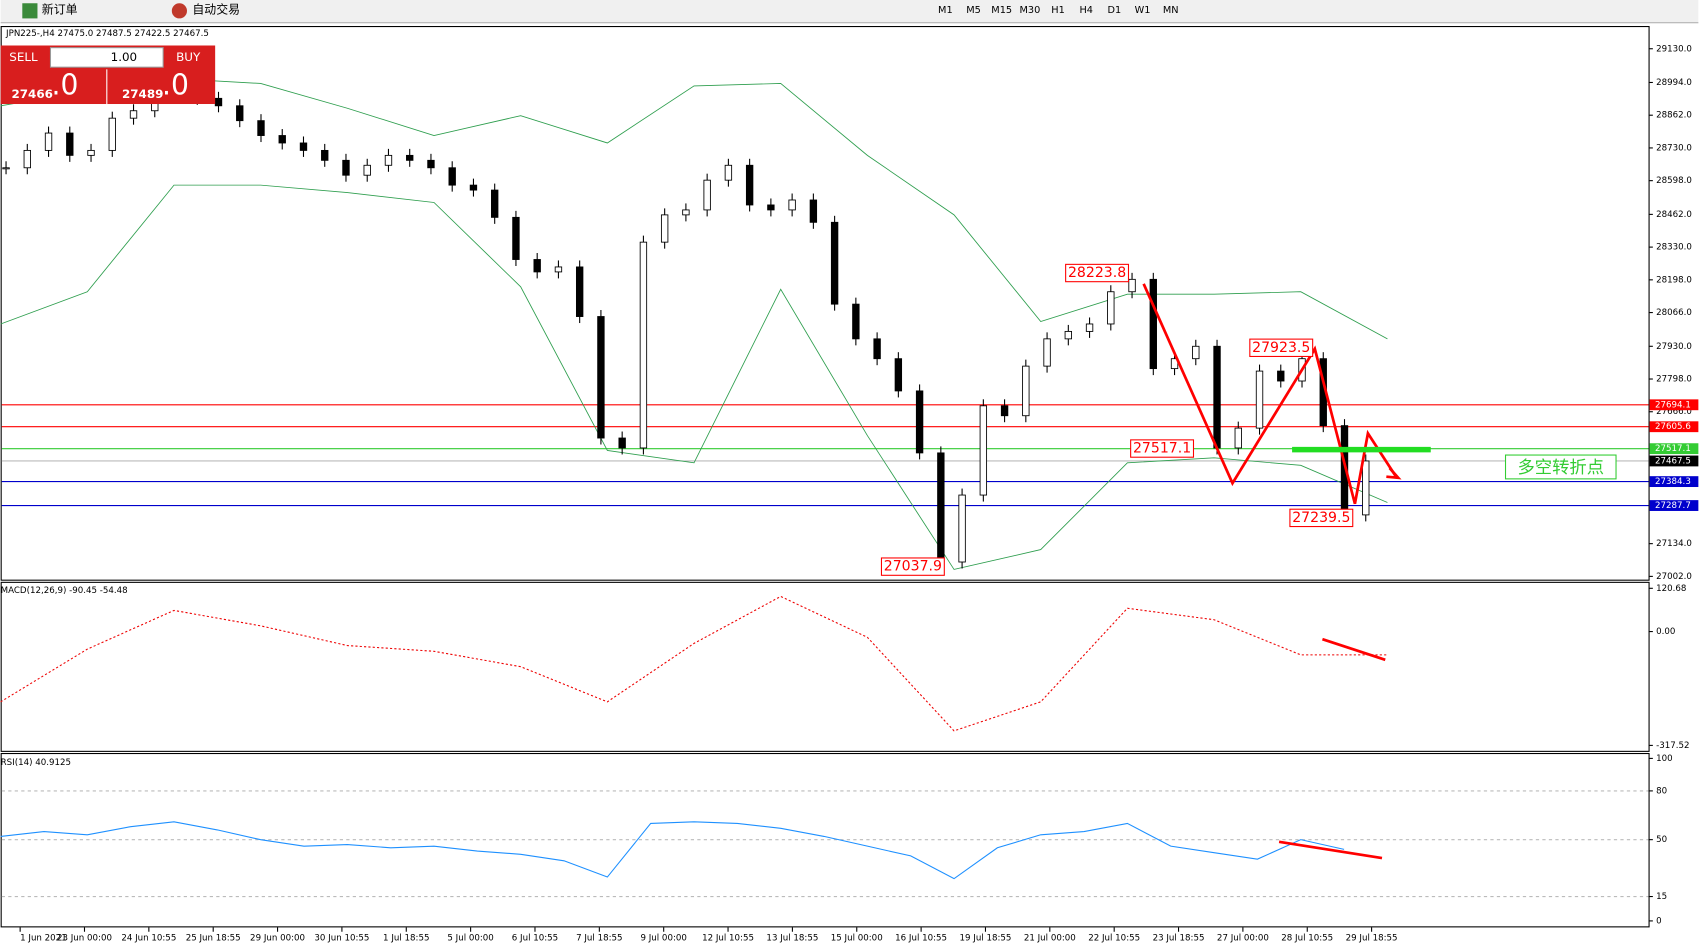 This screenshot has width=1699, height=948. What do you see at coordinates (1171, 10) in the screenshot?
I see `timeframe-button: MN` at bounding box center [1171, 10].